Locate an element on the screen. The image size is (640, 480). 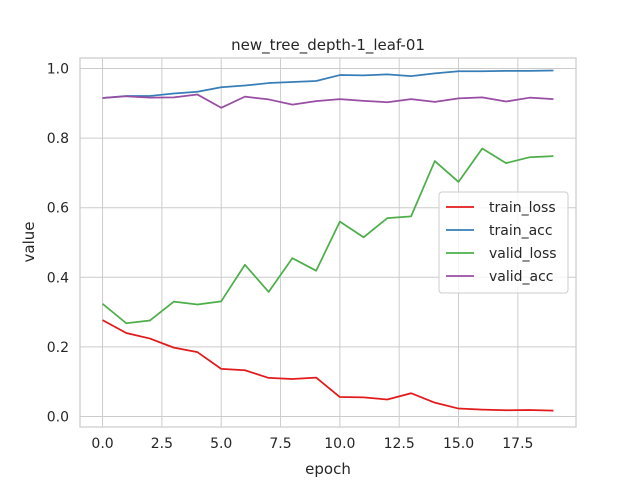
y-tick-label: 1.0 is located at coordinates (58, 69).